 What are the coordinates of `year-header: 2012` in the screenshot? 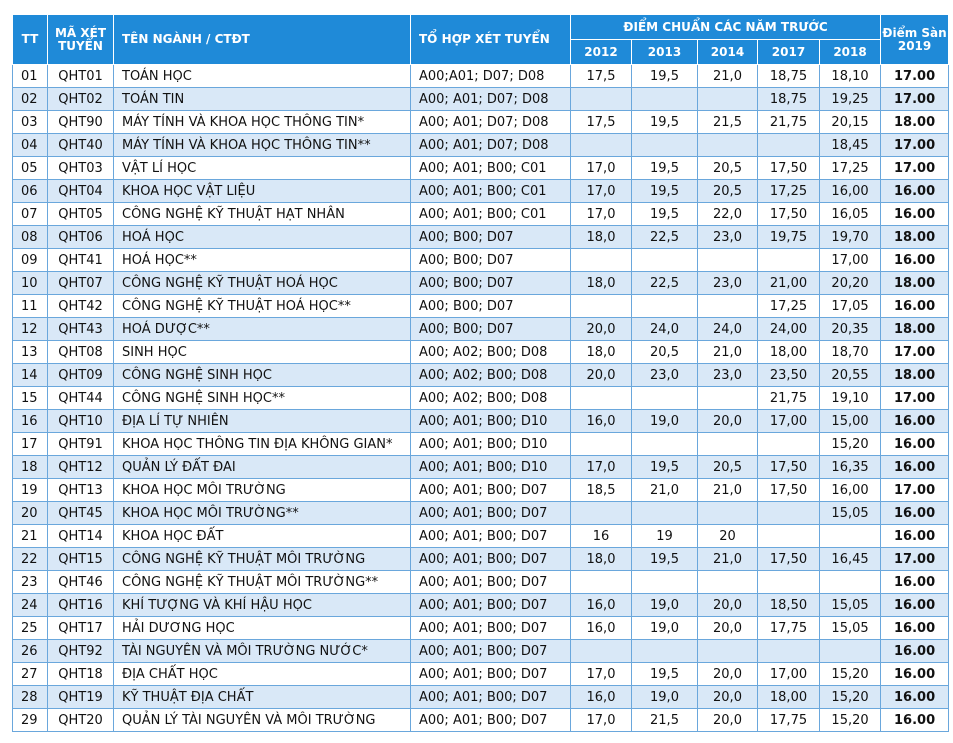 It's located at (601, 52).